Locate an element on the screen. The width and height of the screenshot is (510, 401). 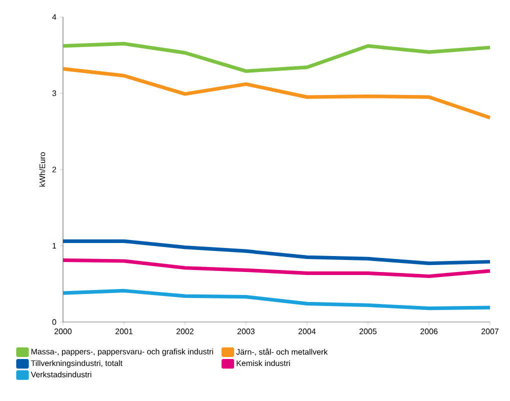
x-tick-label: 2005 is located at coordinates (368, 331).